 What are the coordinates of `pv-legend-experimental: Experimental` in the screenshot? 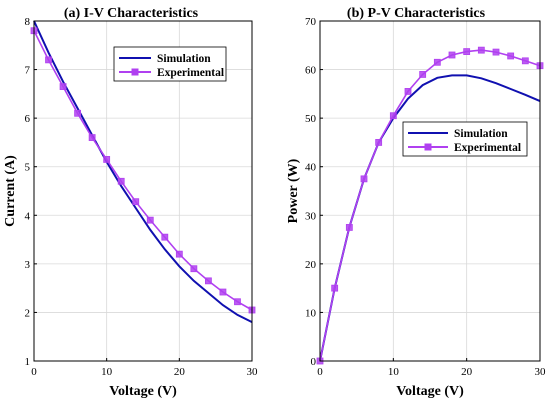 It's located at (487, 148).